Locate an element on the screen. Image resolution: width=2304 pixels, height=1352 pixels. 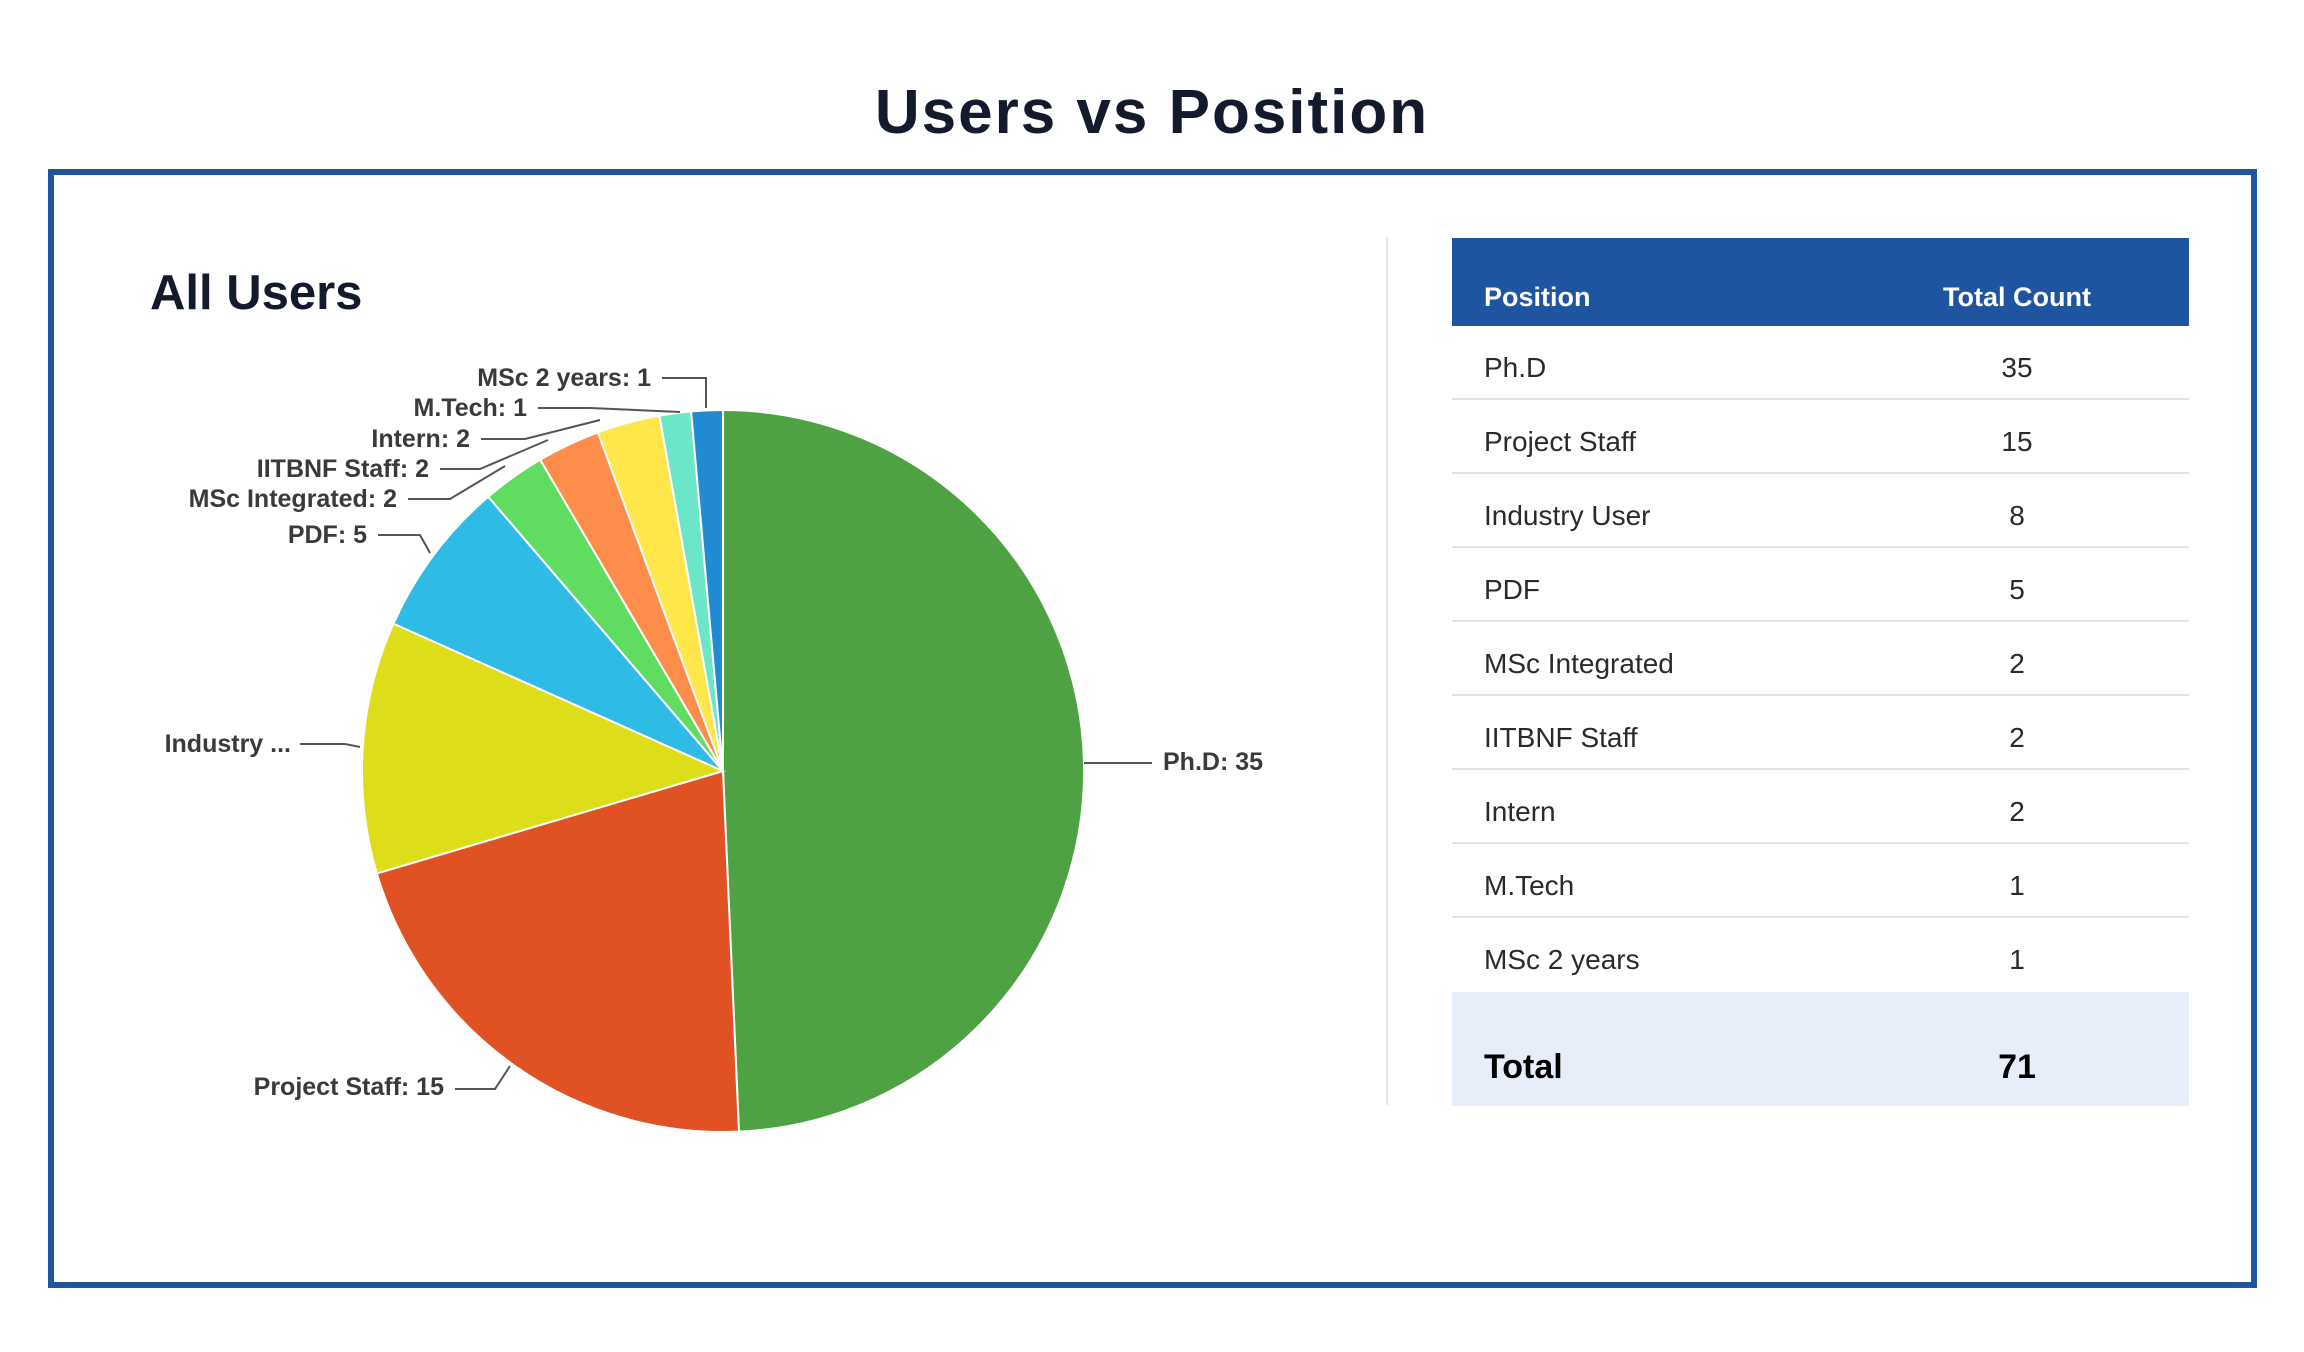
header-position: Position is located at coordinates (1537, 297).